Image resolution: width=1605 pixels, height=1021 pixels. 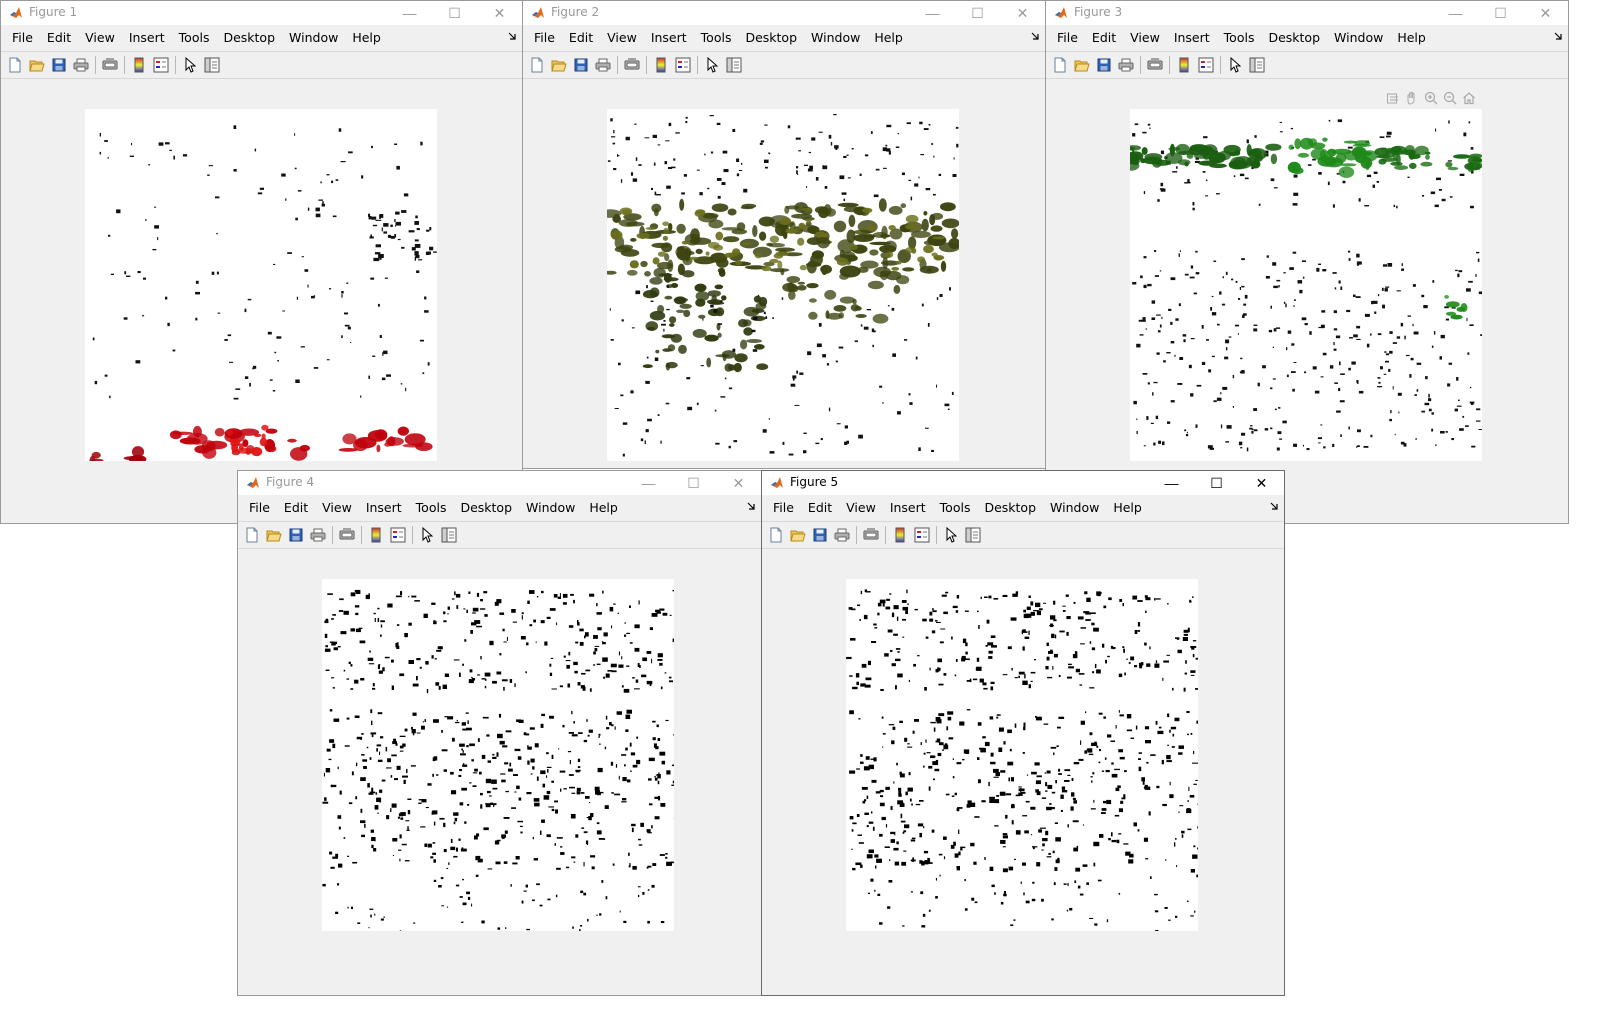 I want to click on title-bar: Figure 3 — ☐ ✕, so click(x=1307, y=13).